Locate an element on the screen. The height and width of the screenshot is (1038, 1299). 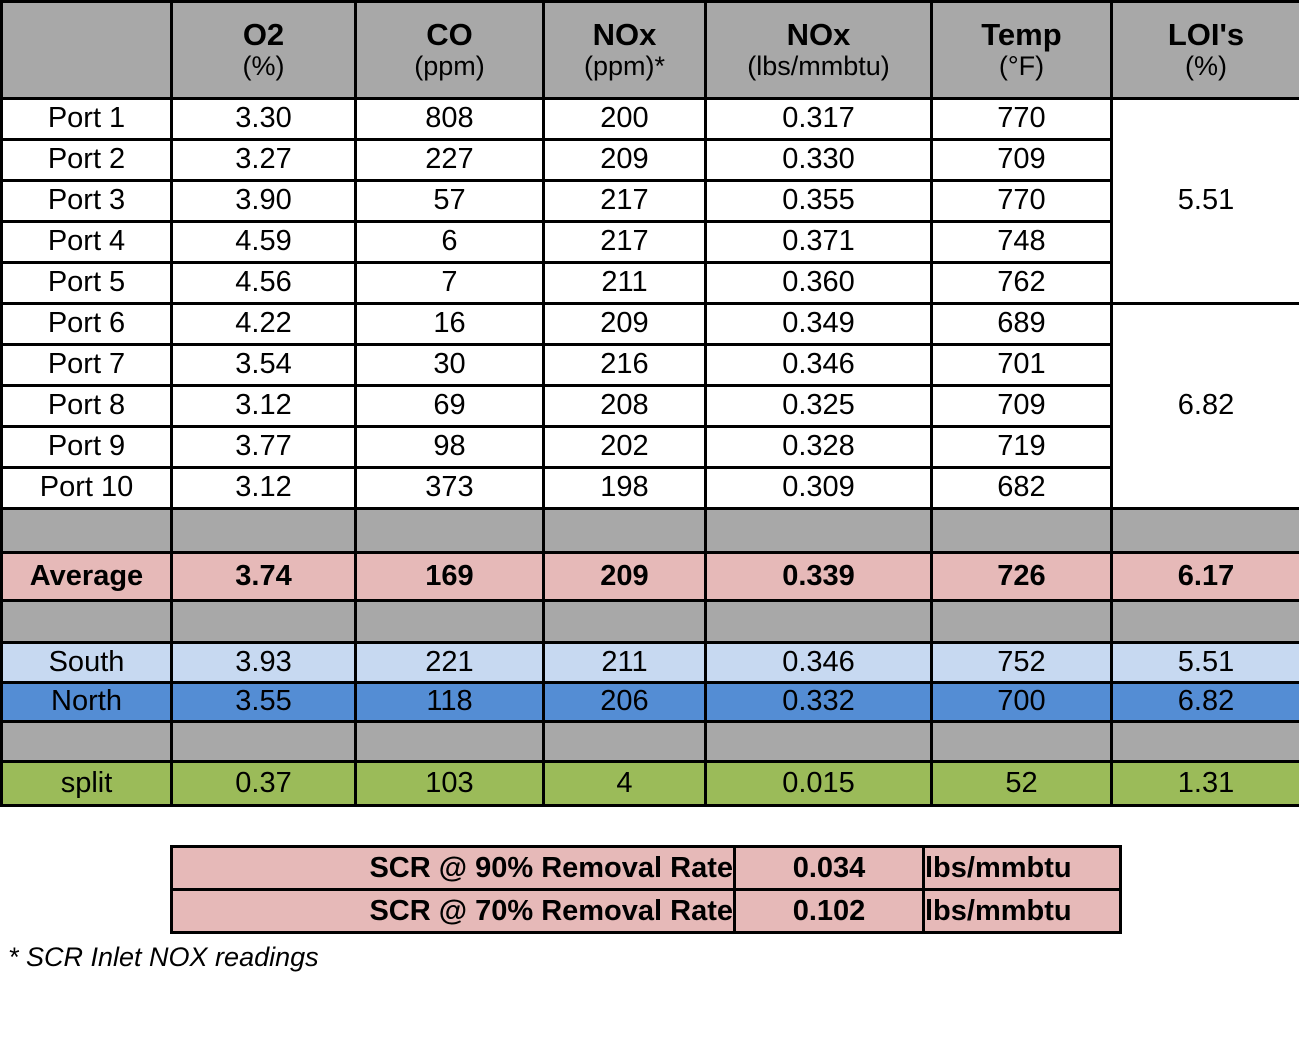
port-7-o2: 3.54 is located at coordinates (263, 365).